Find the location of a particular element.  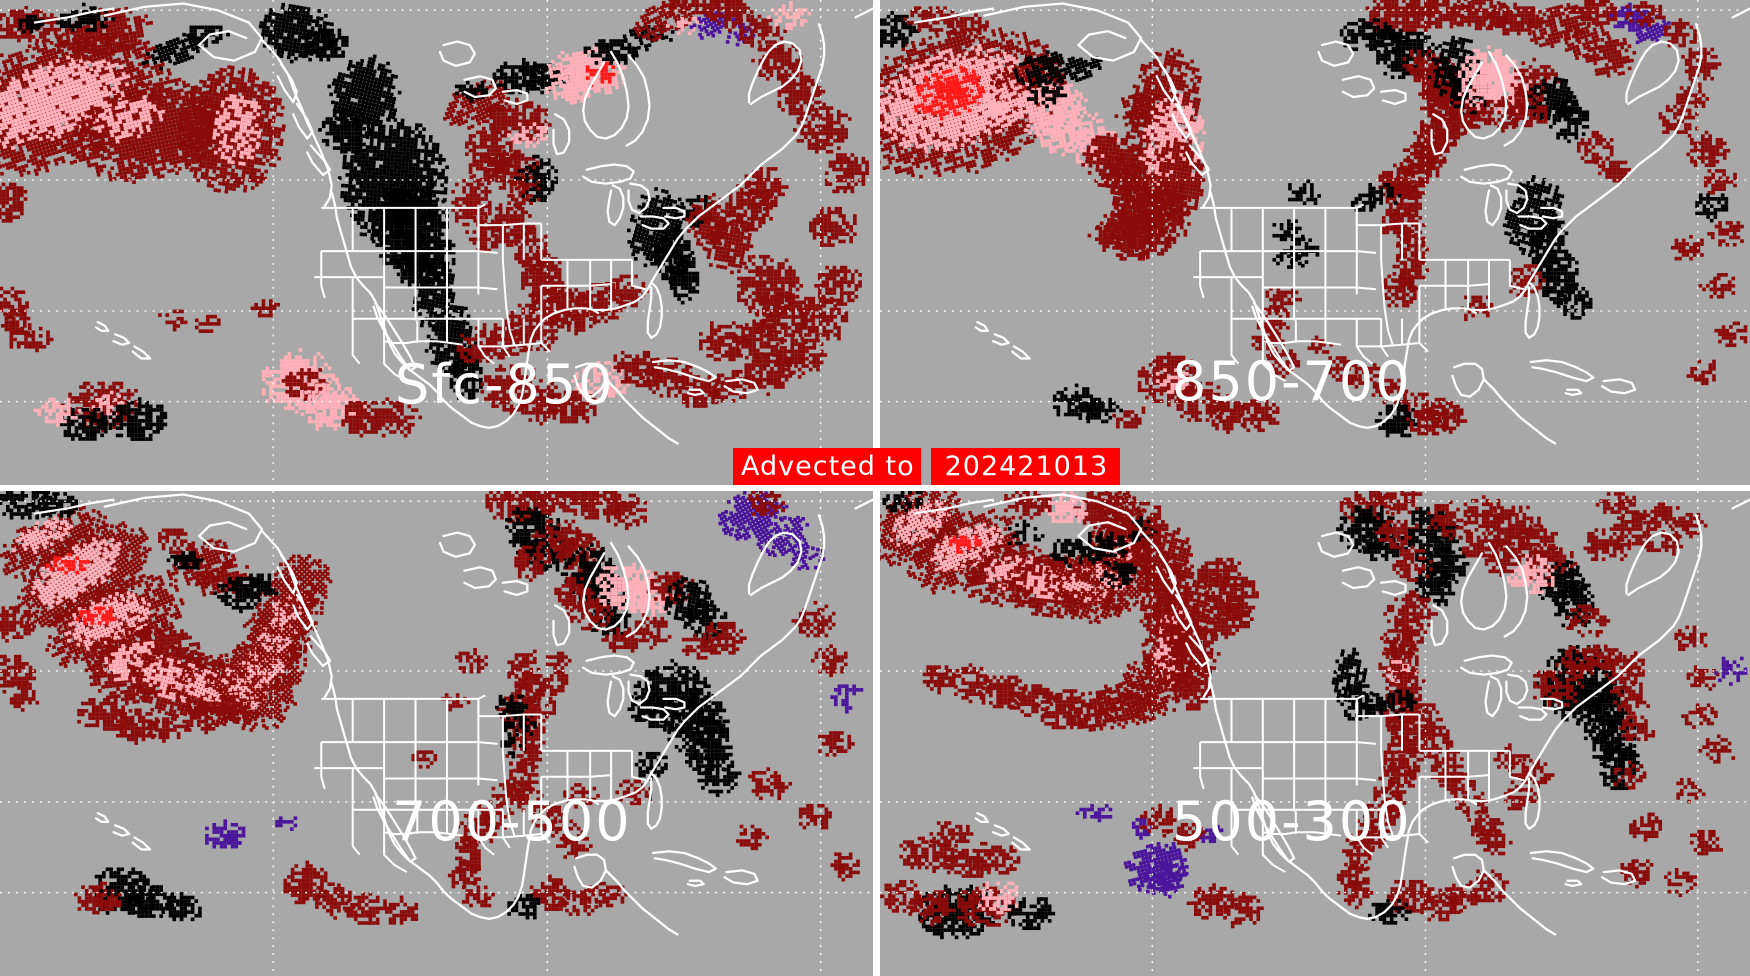

panel-divider-horizontal is located at coordinates (875, 488).